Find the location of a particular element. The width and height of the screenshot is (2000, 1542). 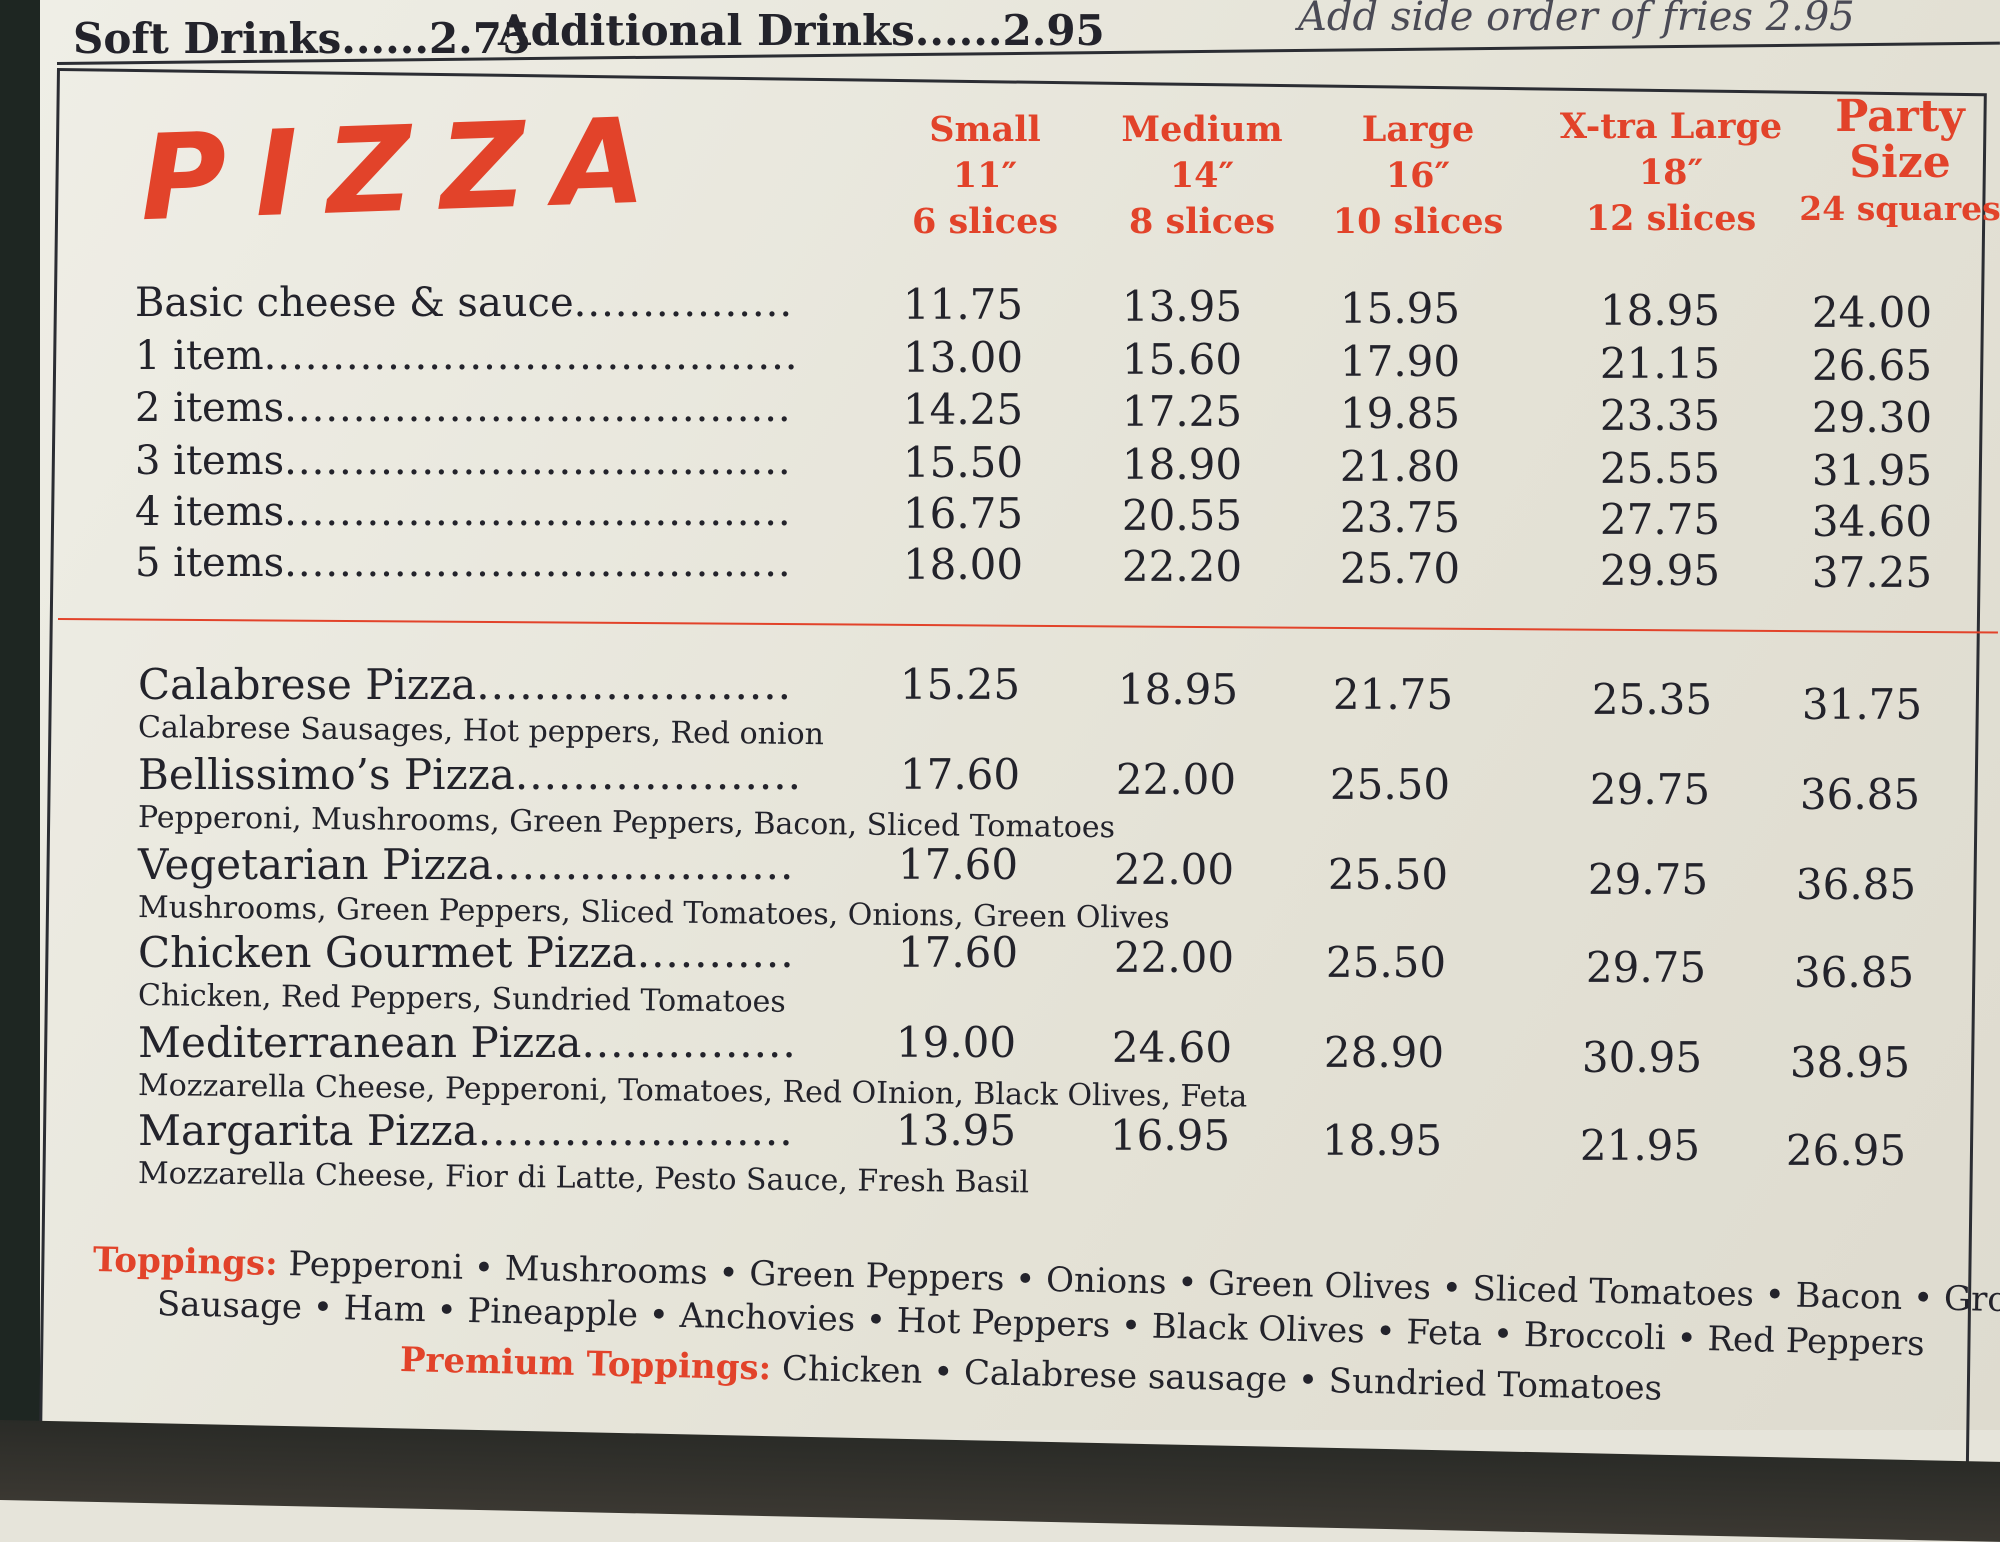

size-dim: 18″ is located at coordinates (1671, 172).